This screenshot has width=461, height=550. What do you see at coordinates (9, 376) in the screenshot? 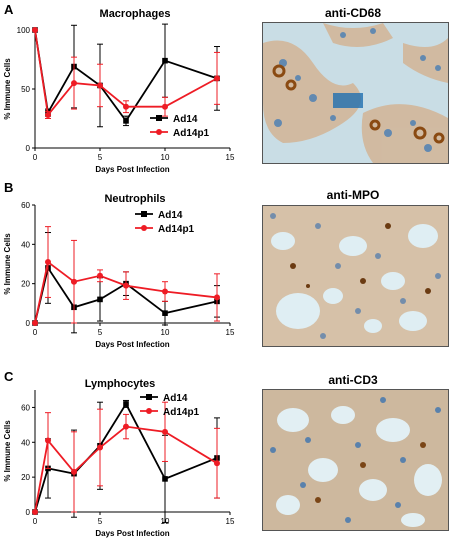
I see `panel-letter-c: C` at bounding box center [9, 376].